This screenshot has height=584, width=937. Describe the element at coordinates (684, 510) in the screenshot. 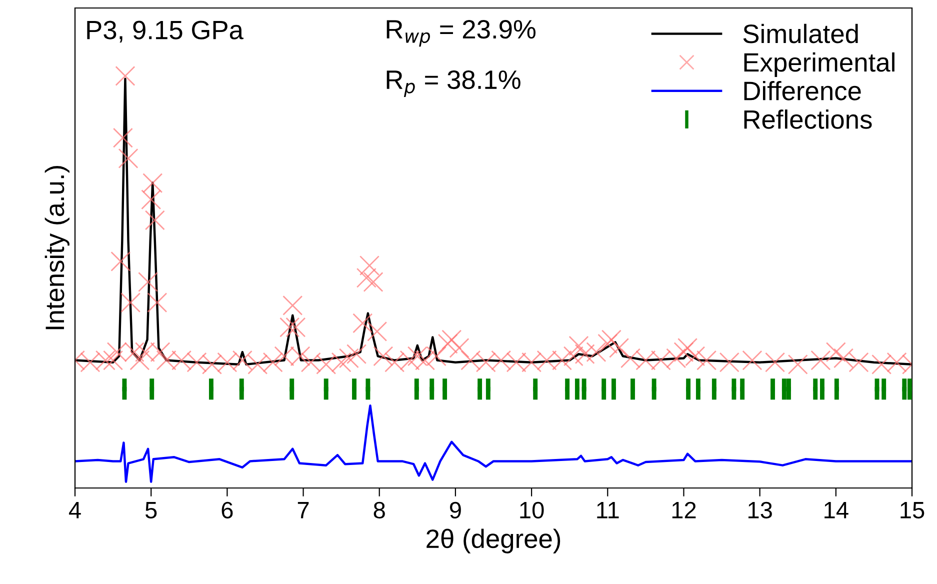

I see `x-tick-label: 12` at that location.